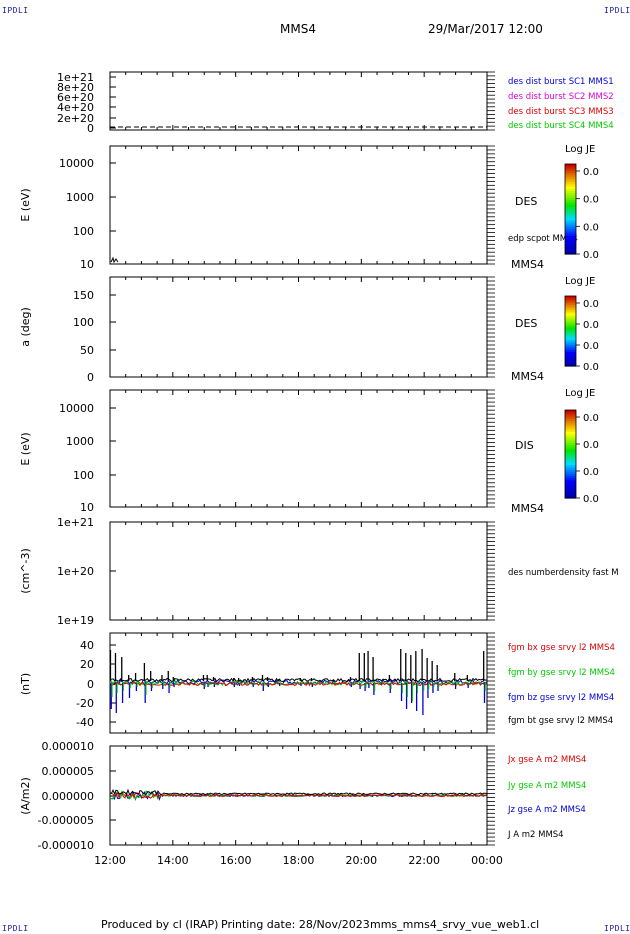 Image resolution: width=630 pixels, height=934 pixels. Describe the element at coordinates (87, 645) in the screenshot. I see `panel6-y-tick-label: 40` at that location.